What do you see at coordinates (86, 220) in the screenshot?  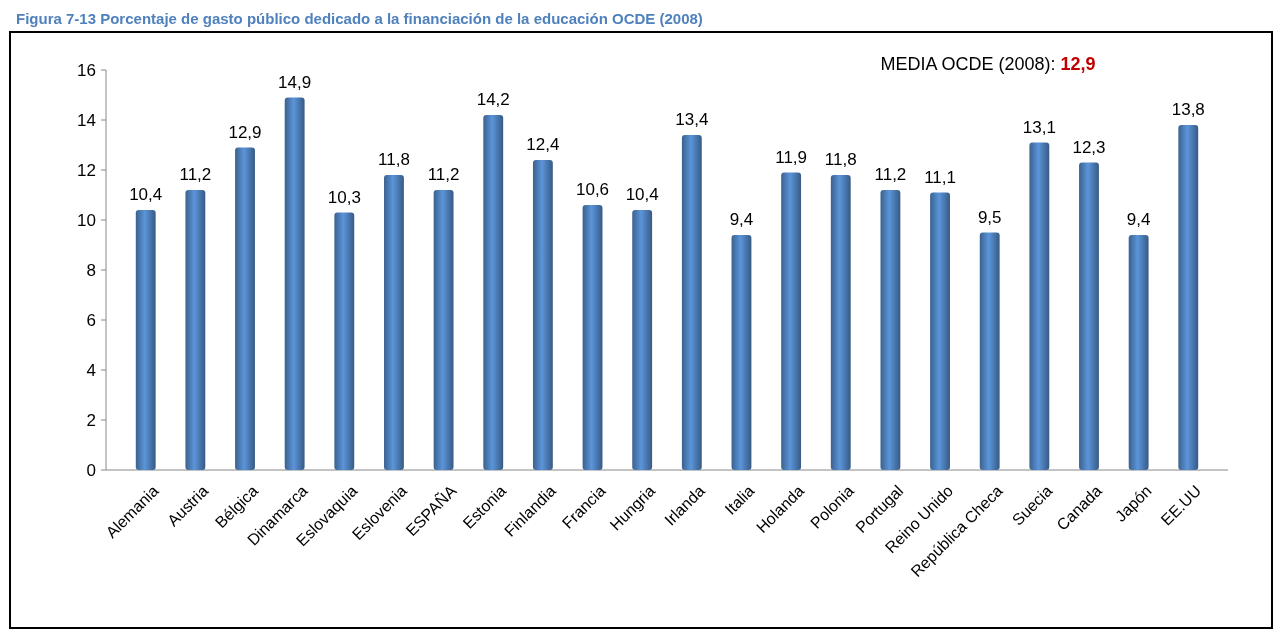 I see `y-tick-label: 10` at bounding box center [86, 220].